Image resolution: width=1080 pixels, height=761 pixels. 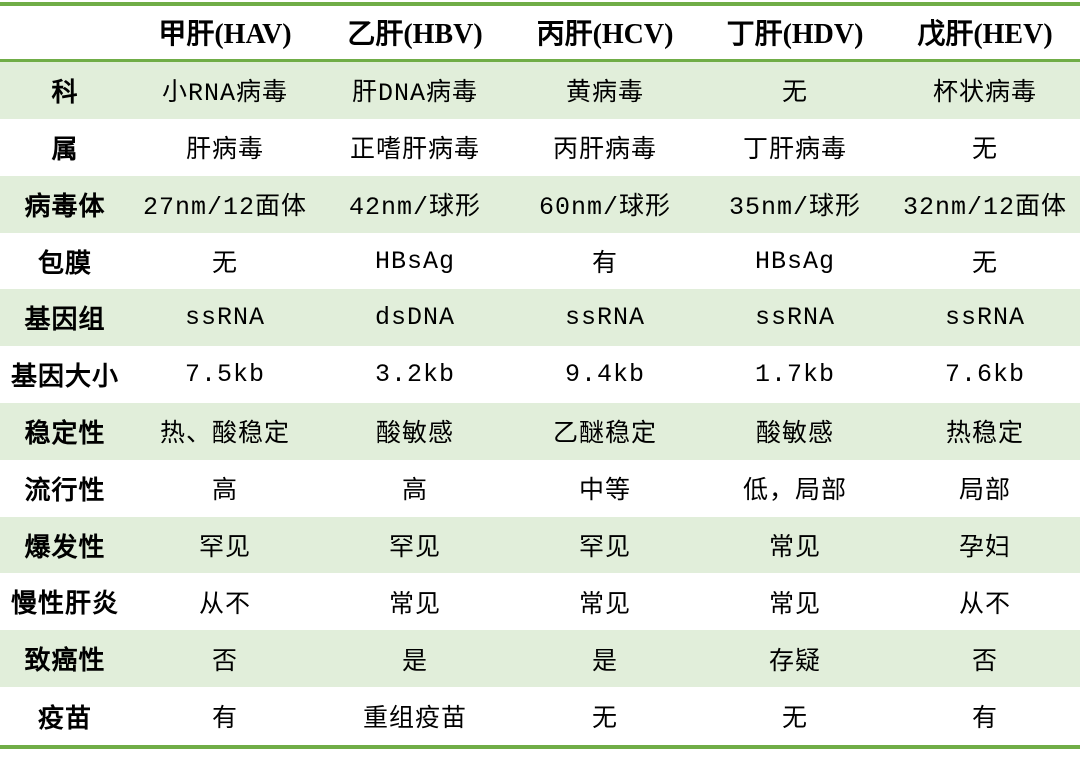 What do you see at coordinates (414, 208) in the screenshot?
I see `table-cell: 42nm/球形` at bounding box center [414, 208].